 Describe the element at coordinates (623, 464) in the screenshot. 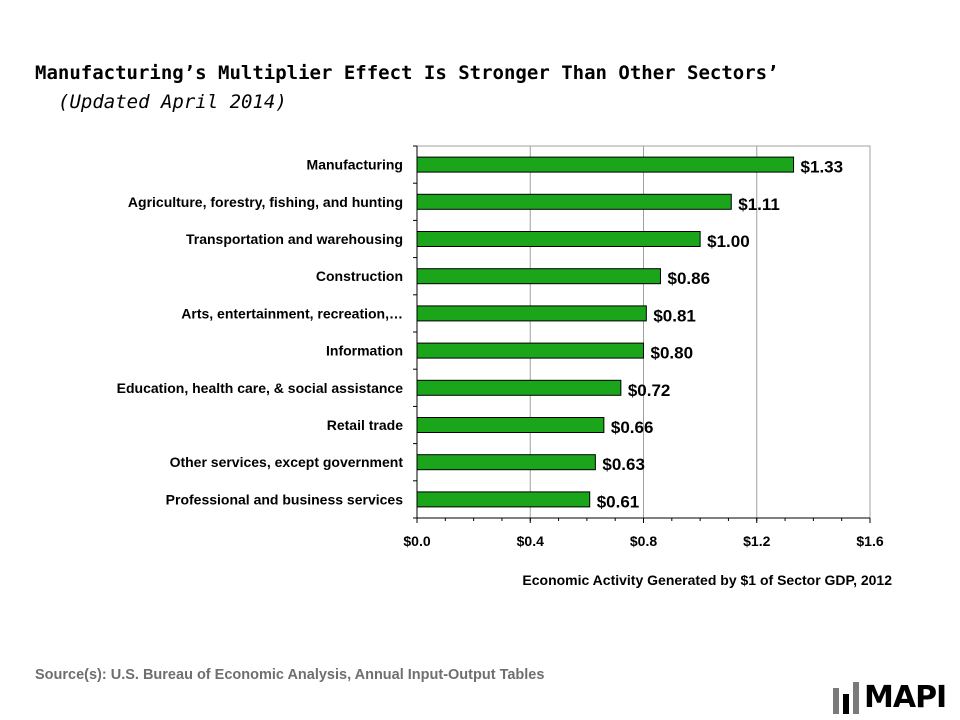

I see `value-label: $0.63` at that location.